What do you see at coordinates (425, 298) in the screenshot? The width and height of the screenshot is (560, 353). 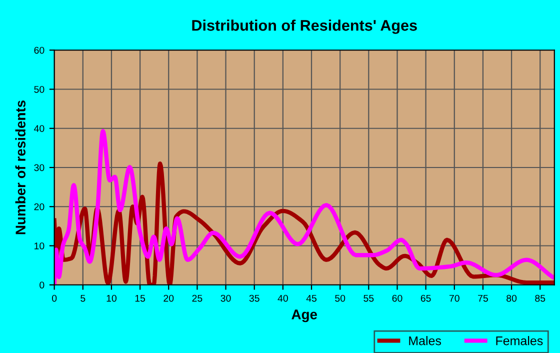 I see `x-tick-label: 65` at bounding box center [425, 298].